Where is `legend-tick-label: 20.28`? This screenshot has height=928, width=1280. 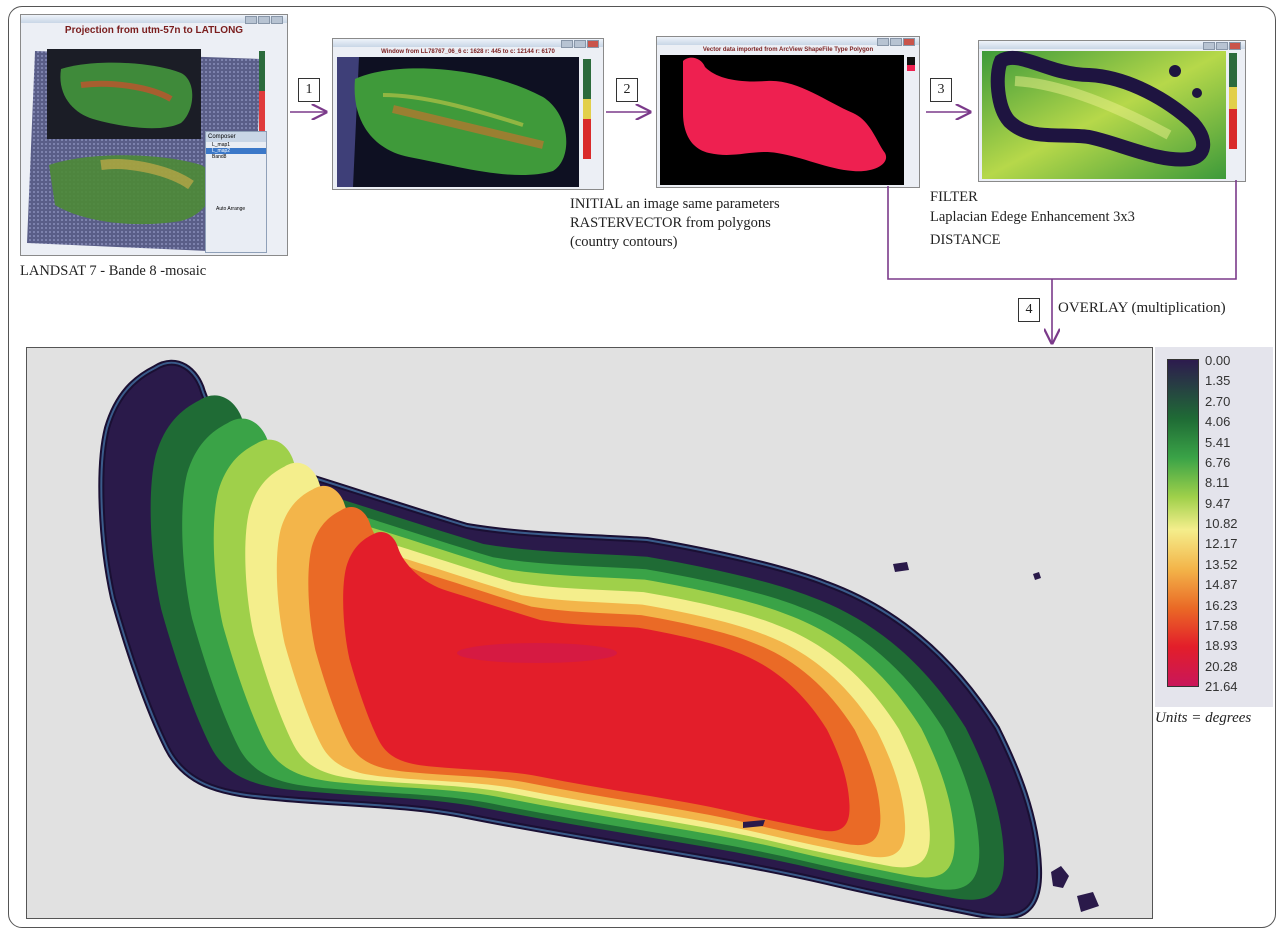
legend-tick-label: 20.28 is located at coordinates (1221, 666).